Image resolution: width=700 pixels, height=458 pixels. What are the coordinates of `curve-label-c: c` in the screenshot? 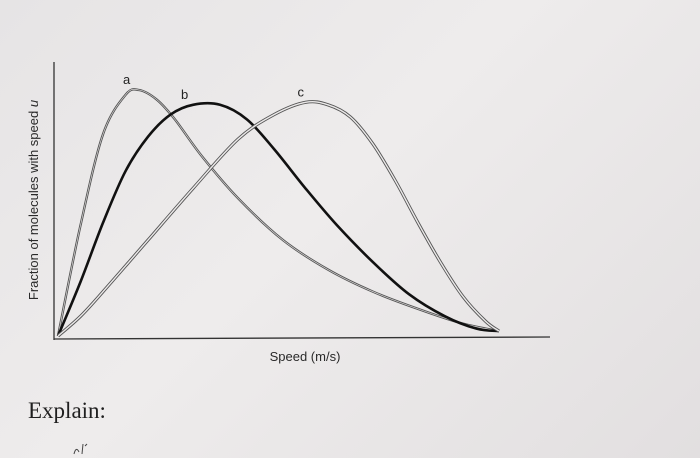 It's located at (301, 91).